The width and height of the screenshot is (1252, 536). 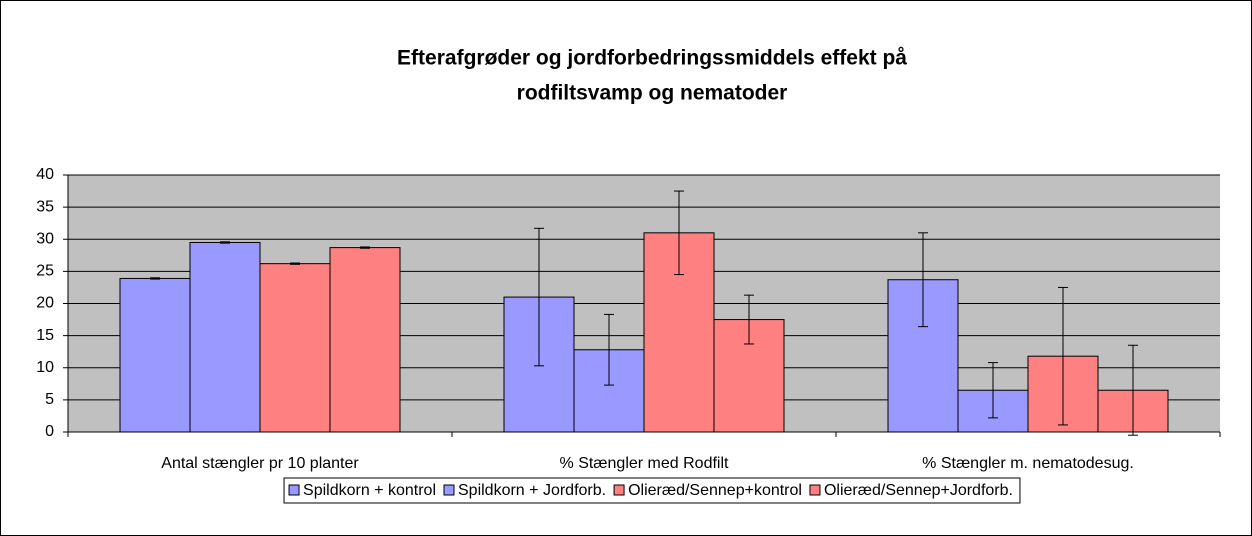 I want to click on x-tick-label: Antal stængler pr 10 planter, so click(x=260, y=463).